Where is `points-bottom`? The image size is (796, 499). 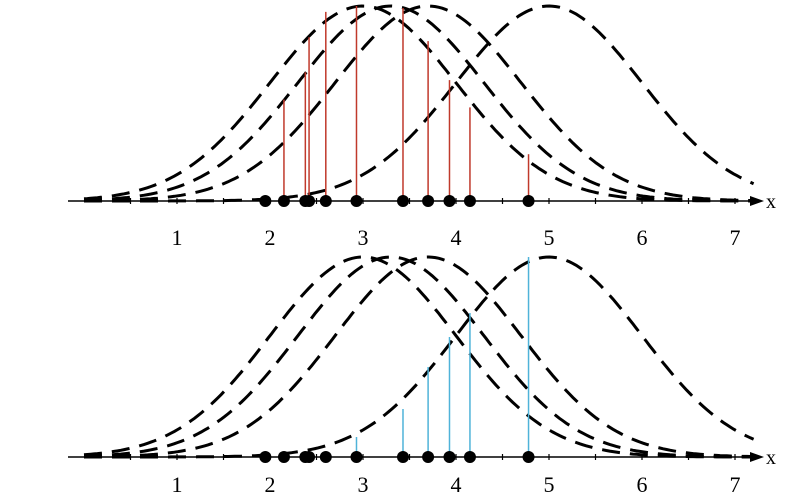 points-bottom is located at coordinates (397, 457).